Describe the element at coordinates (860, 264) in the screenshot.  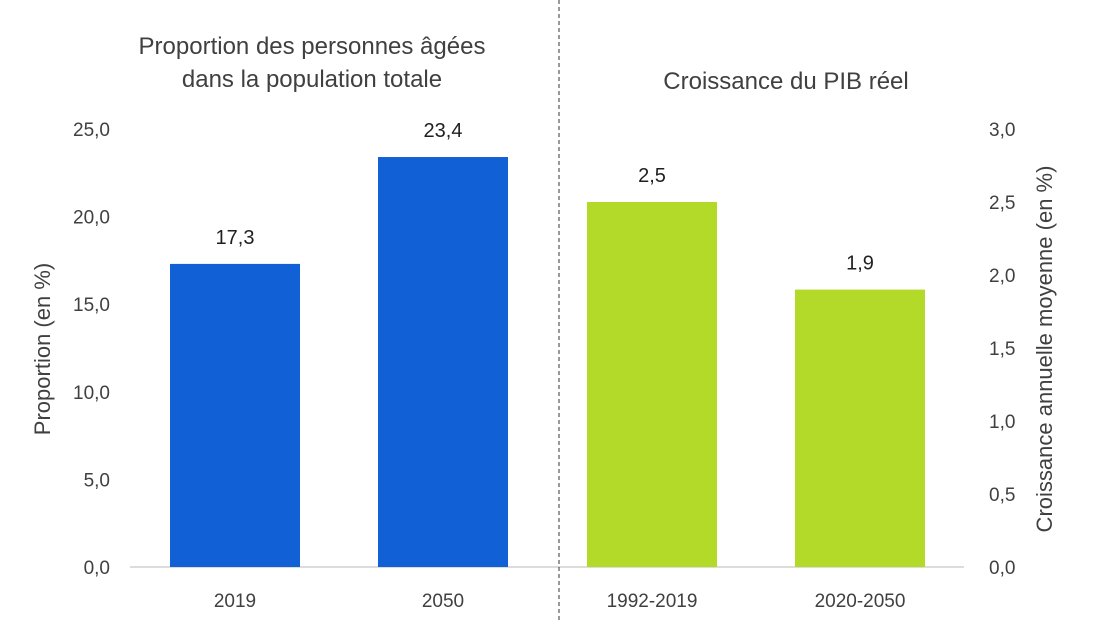
I see `data-label-2020-2050: 1,9` at that location.